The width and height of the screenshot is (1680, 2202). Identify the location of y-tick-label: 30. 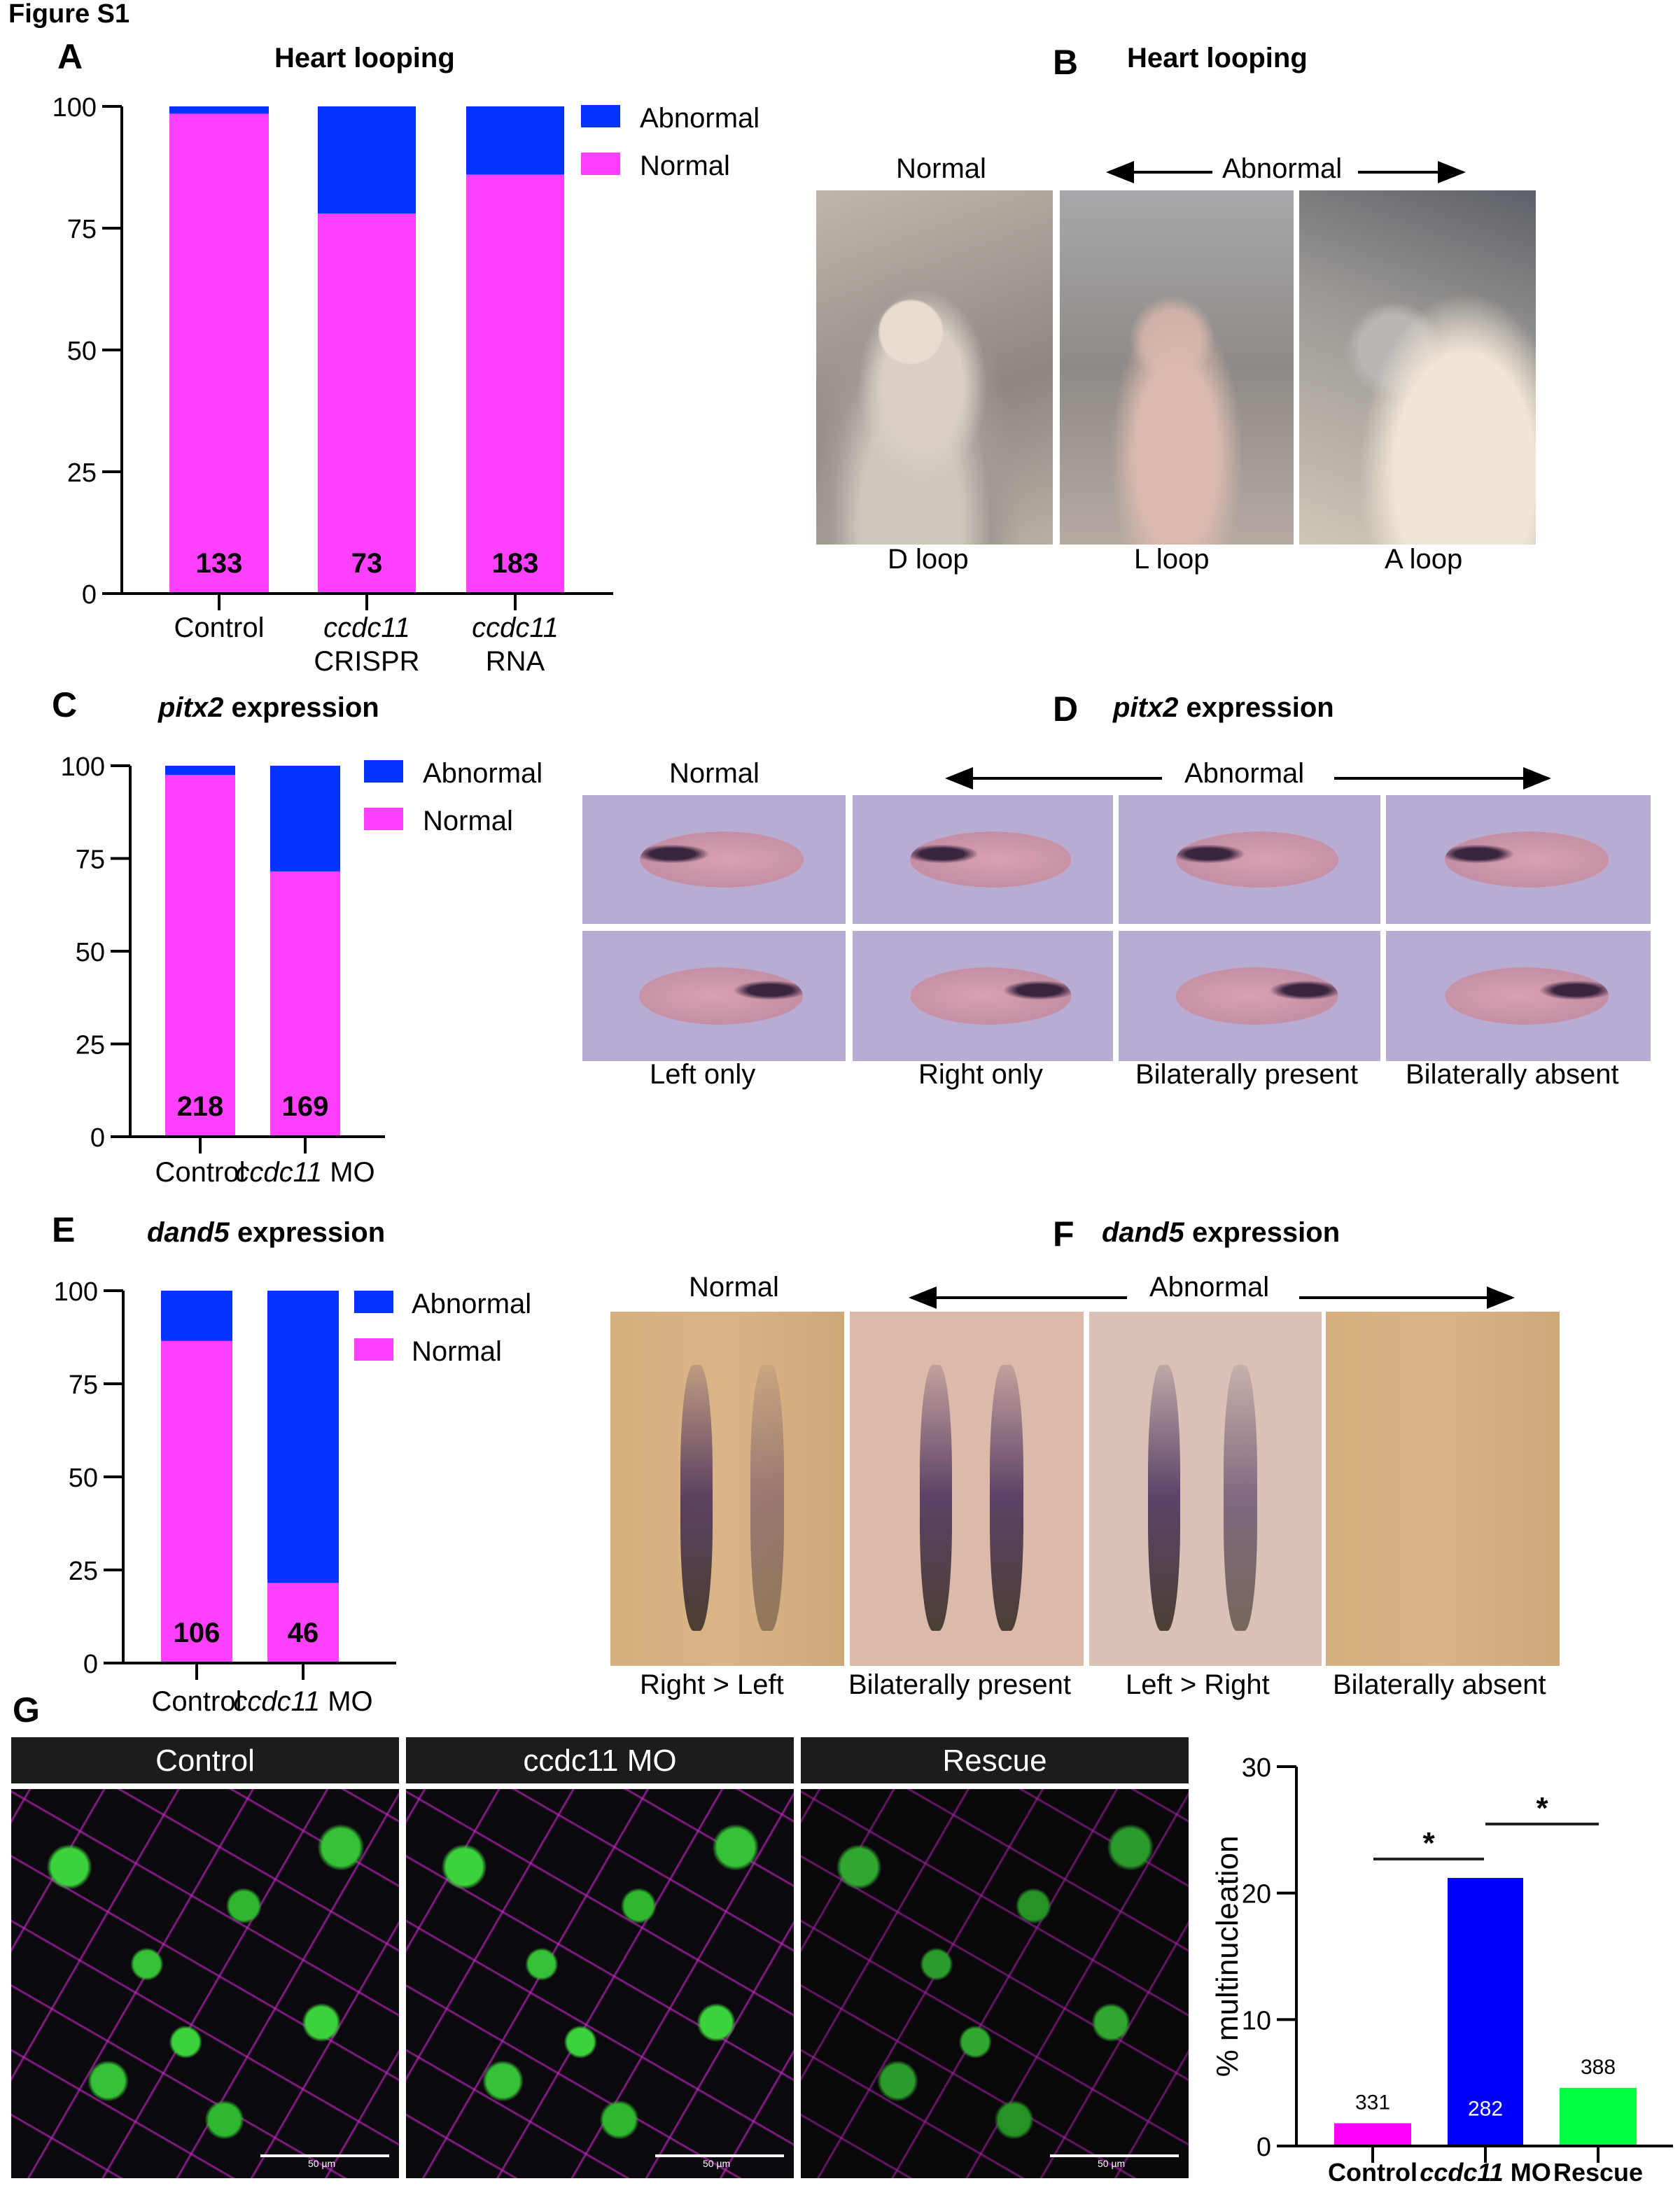
(1256, 1768).